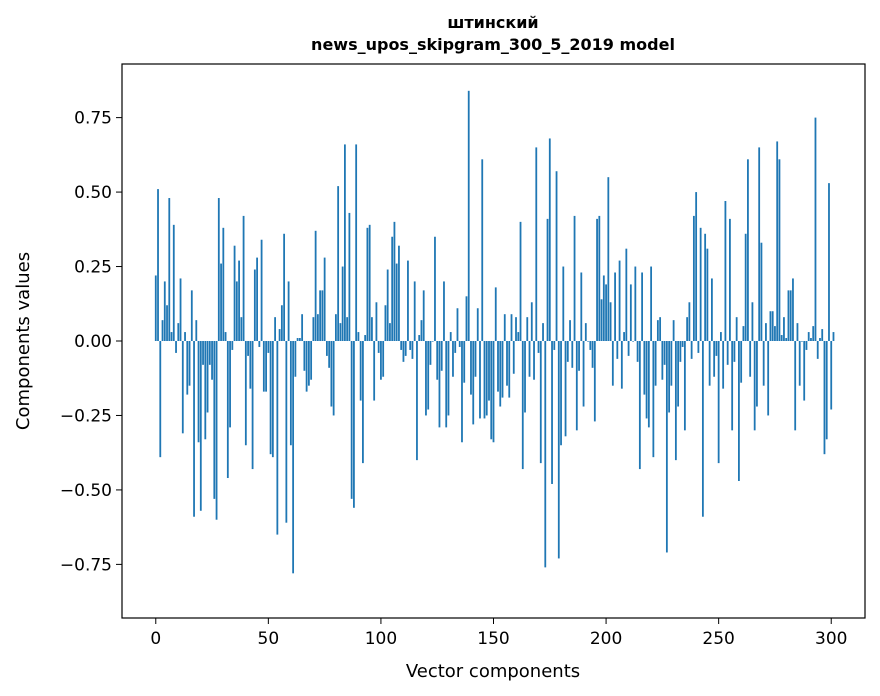 The width and height of the screenshot is (880, 696). Describe the element at coordinates (93, 268) in the screenshot. I see `y-tick-label: 0.25` at that location.